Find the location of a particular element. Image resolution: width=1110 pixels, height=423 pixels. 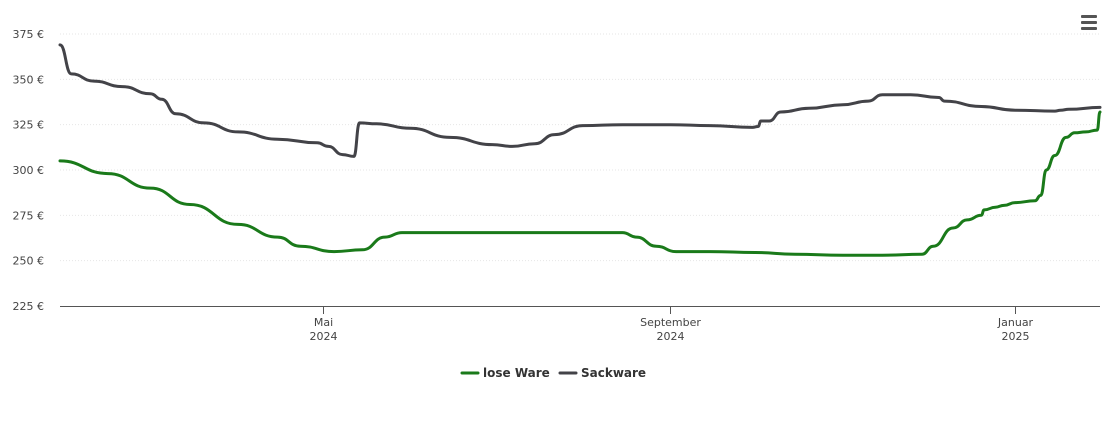

y-tick-label: 300 € is located at coordinates (29, 170).